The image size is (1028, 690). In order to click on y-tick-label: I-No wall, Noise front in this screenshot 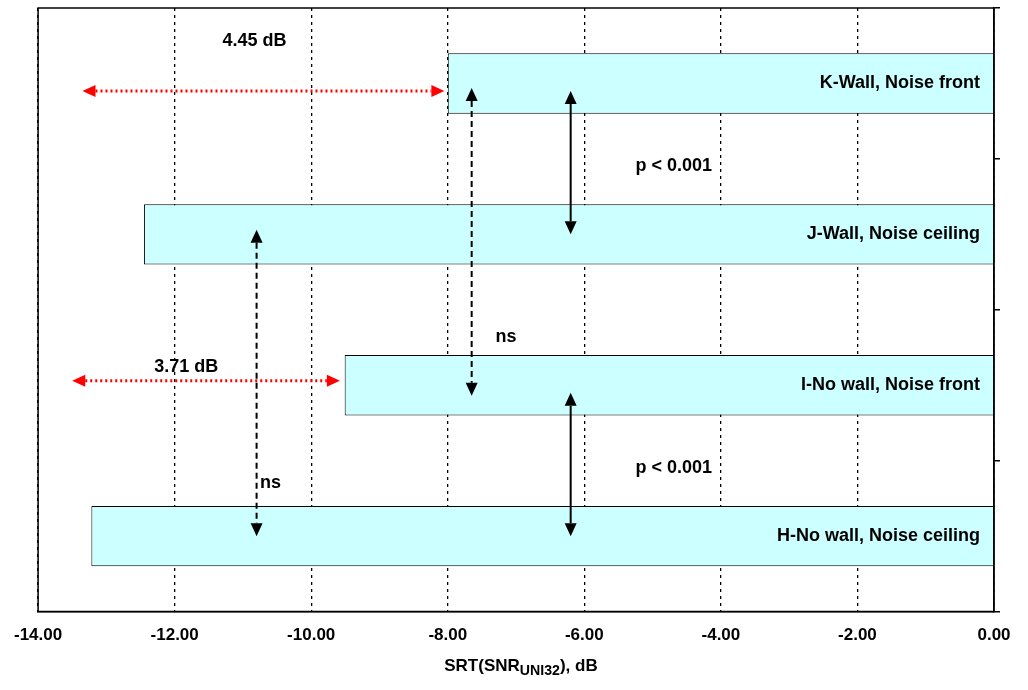, I will do `click(890, 384)`.